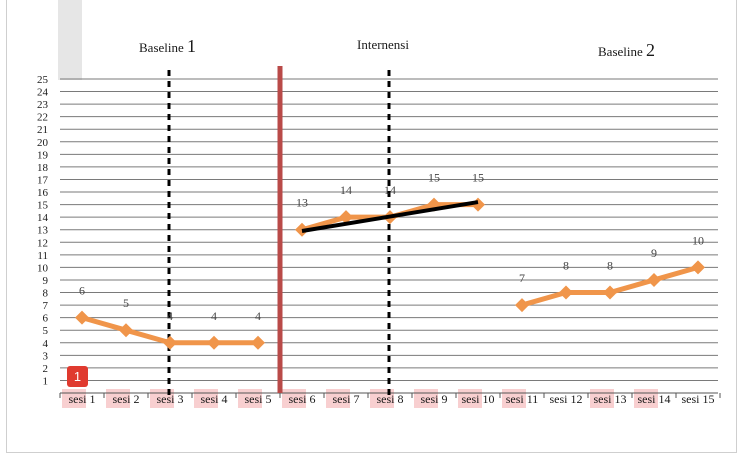 The height and width of the screenshot is (454, 738). Describe the element at coordinates (46, 356) in the screenshot. I see `y-tick-label: 3` at that location.